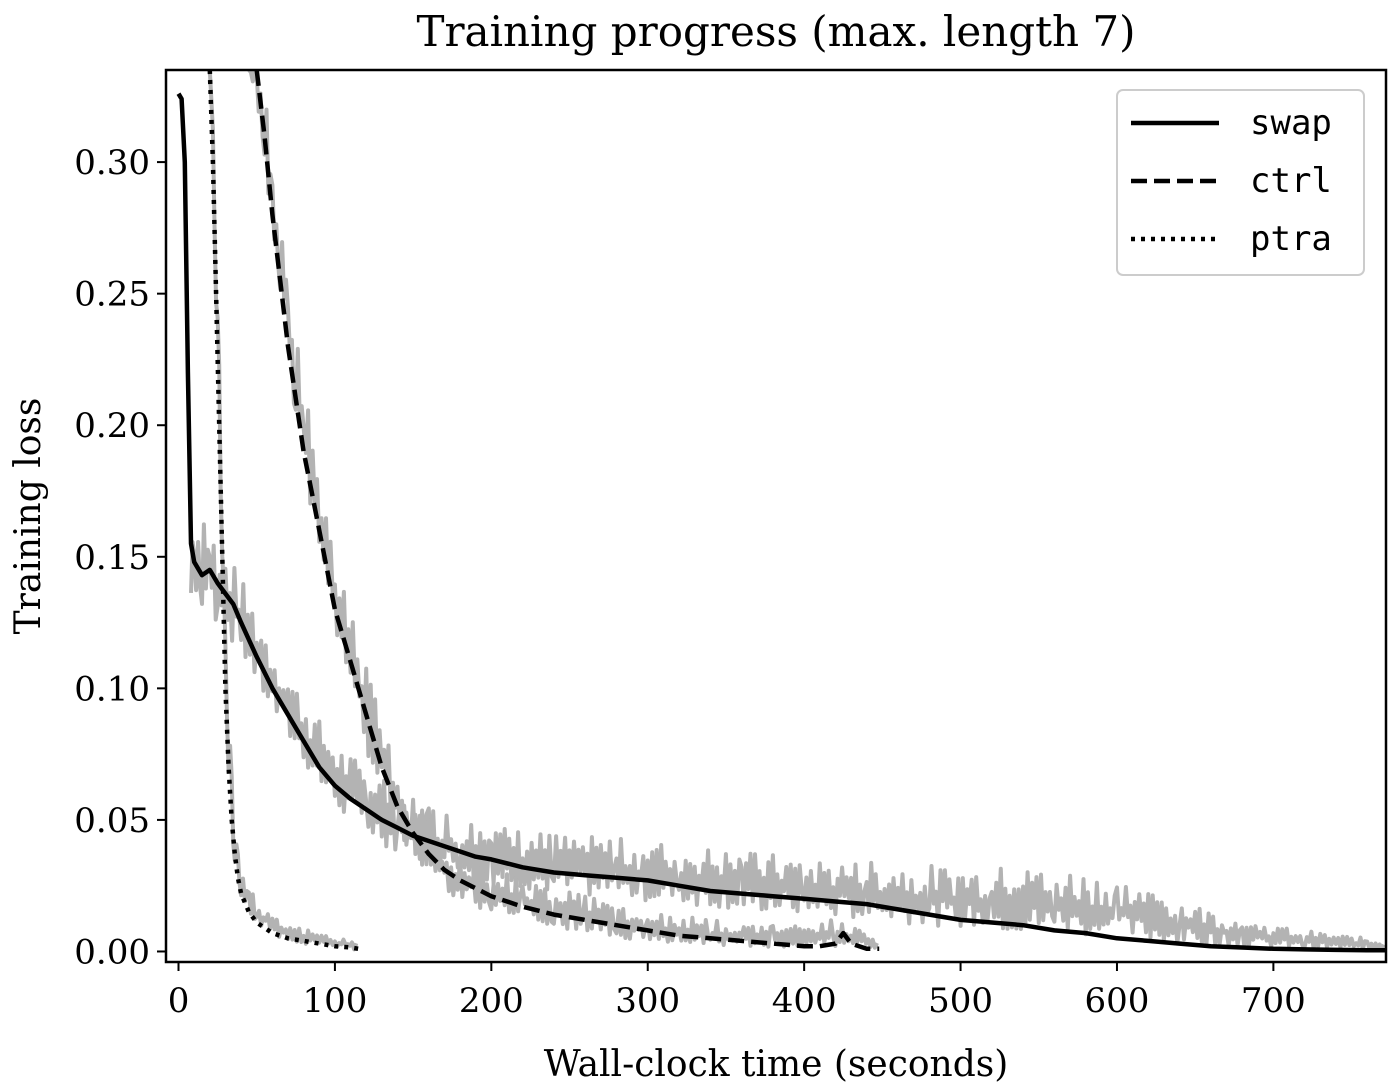 The width and height of the screenshot is (1394, 1090). Describe the element at coordinates (491, 1001) in the screenshot. I see `x-tick-label: 200` at that location.